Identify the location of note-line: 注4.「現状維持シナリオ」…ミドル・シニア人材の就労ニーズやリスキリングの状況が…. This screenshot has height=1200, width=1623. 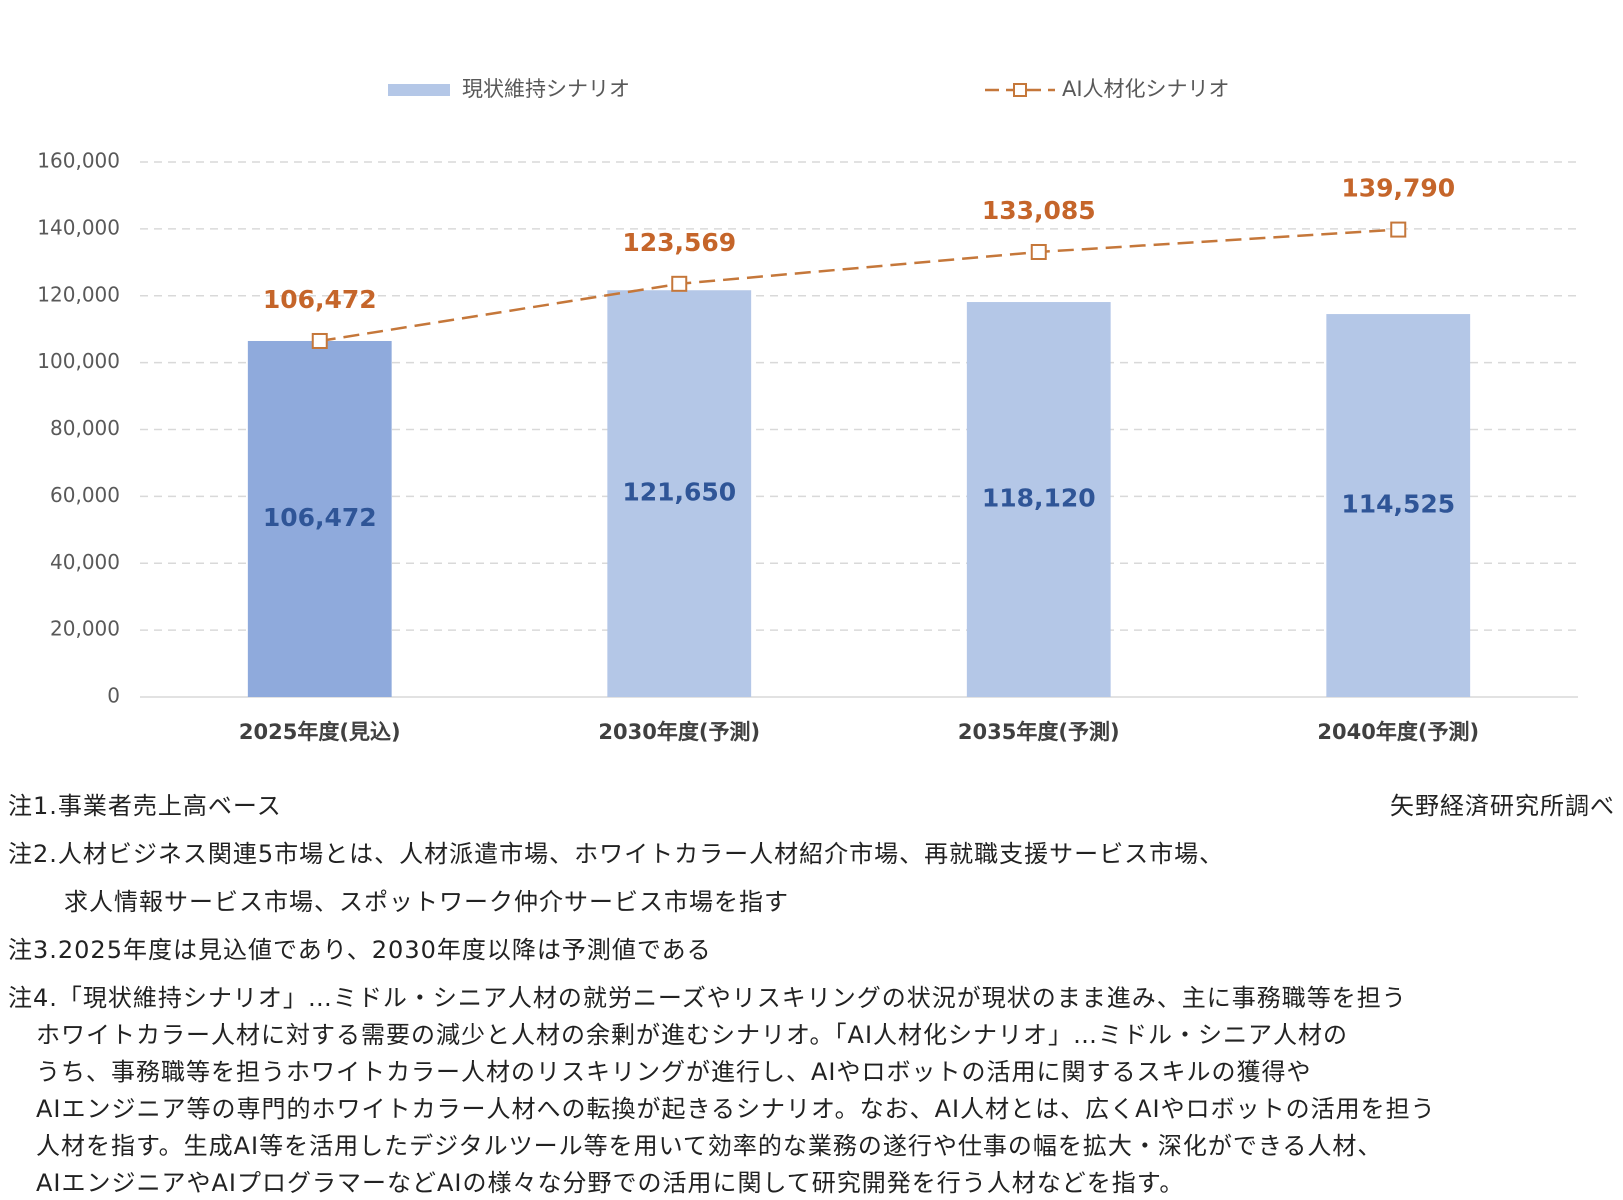
(707, 998).